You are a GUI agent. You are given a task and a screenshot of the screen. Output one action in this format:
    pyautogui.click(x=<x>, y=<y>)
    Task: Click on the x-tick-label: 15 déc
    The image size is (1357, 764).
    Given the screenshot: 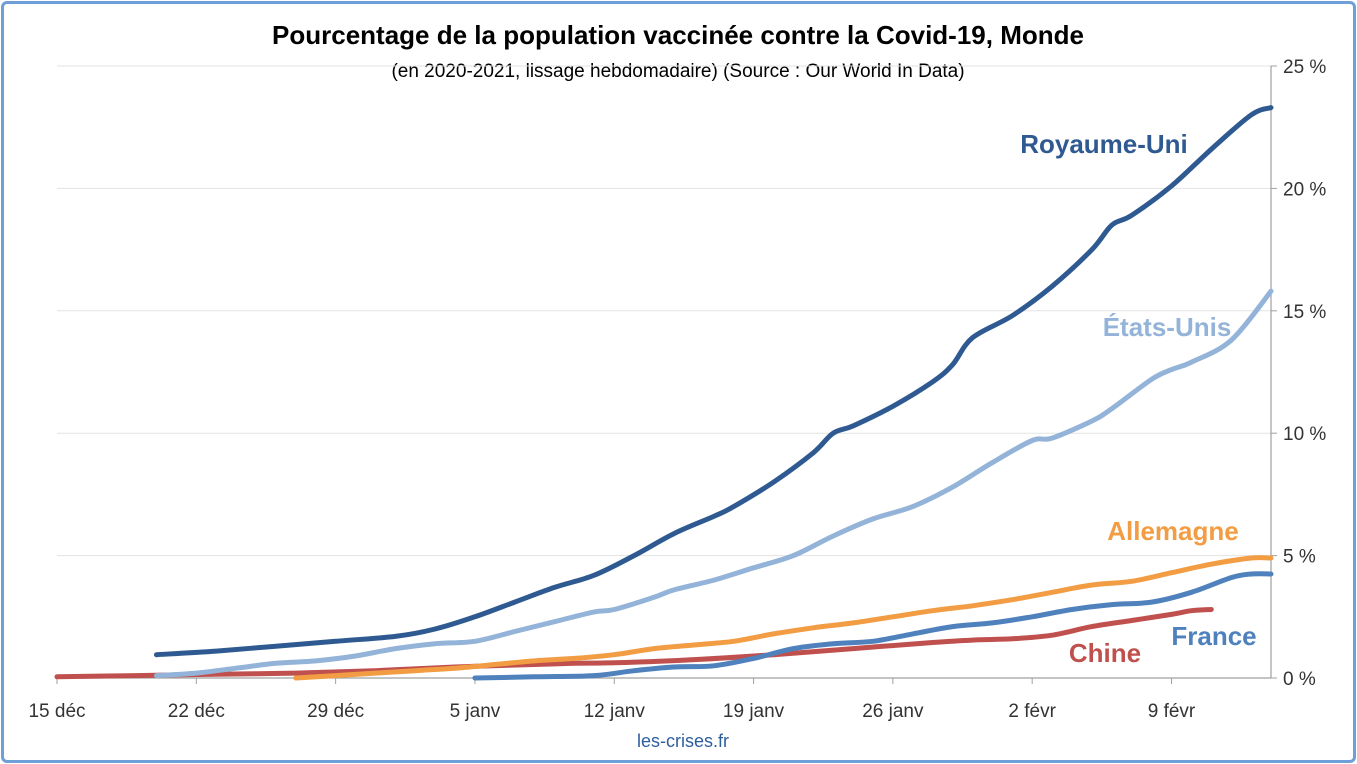 What is the action you would take?
    pyautogui.click(x=56, y=711)
    